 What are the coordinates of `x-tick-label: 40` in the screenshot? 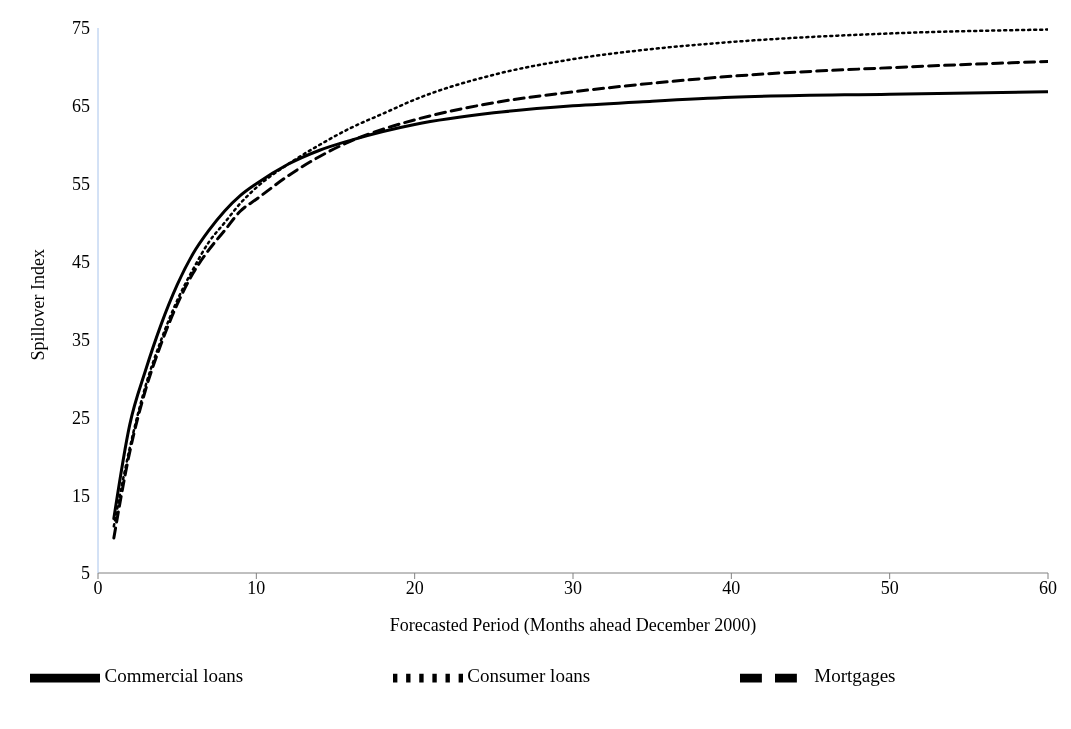 It's located at (731, 587).